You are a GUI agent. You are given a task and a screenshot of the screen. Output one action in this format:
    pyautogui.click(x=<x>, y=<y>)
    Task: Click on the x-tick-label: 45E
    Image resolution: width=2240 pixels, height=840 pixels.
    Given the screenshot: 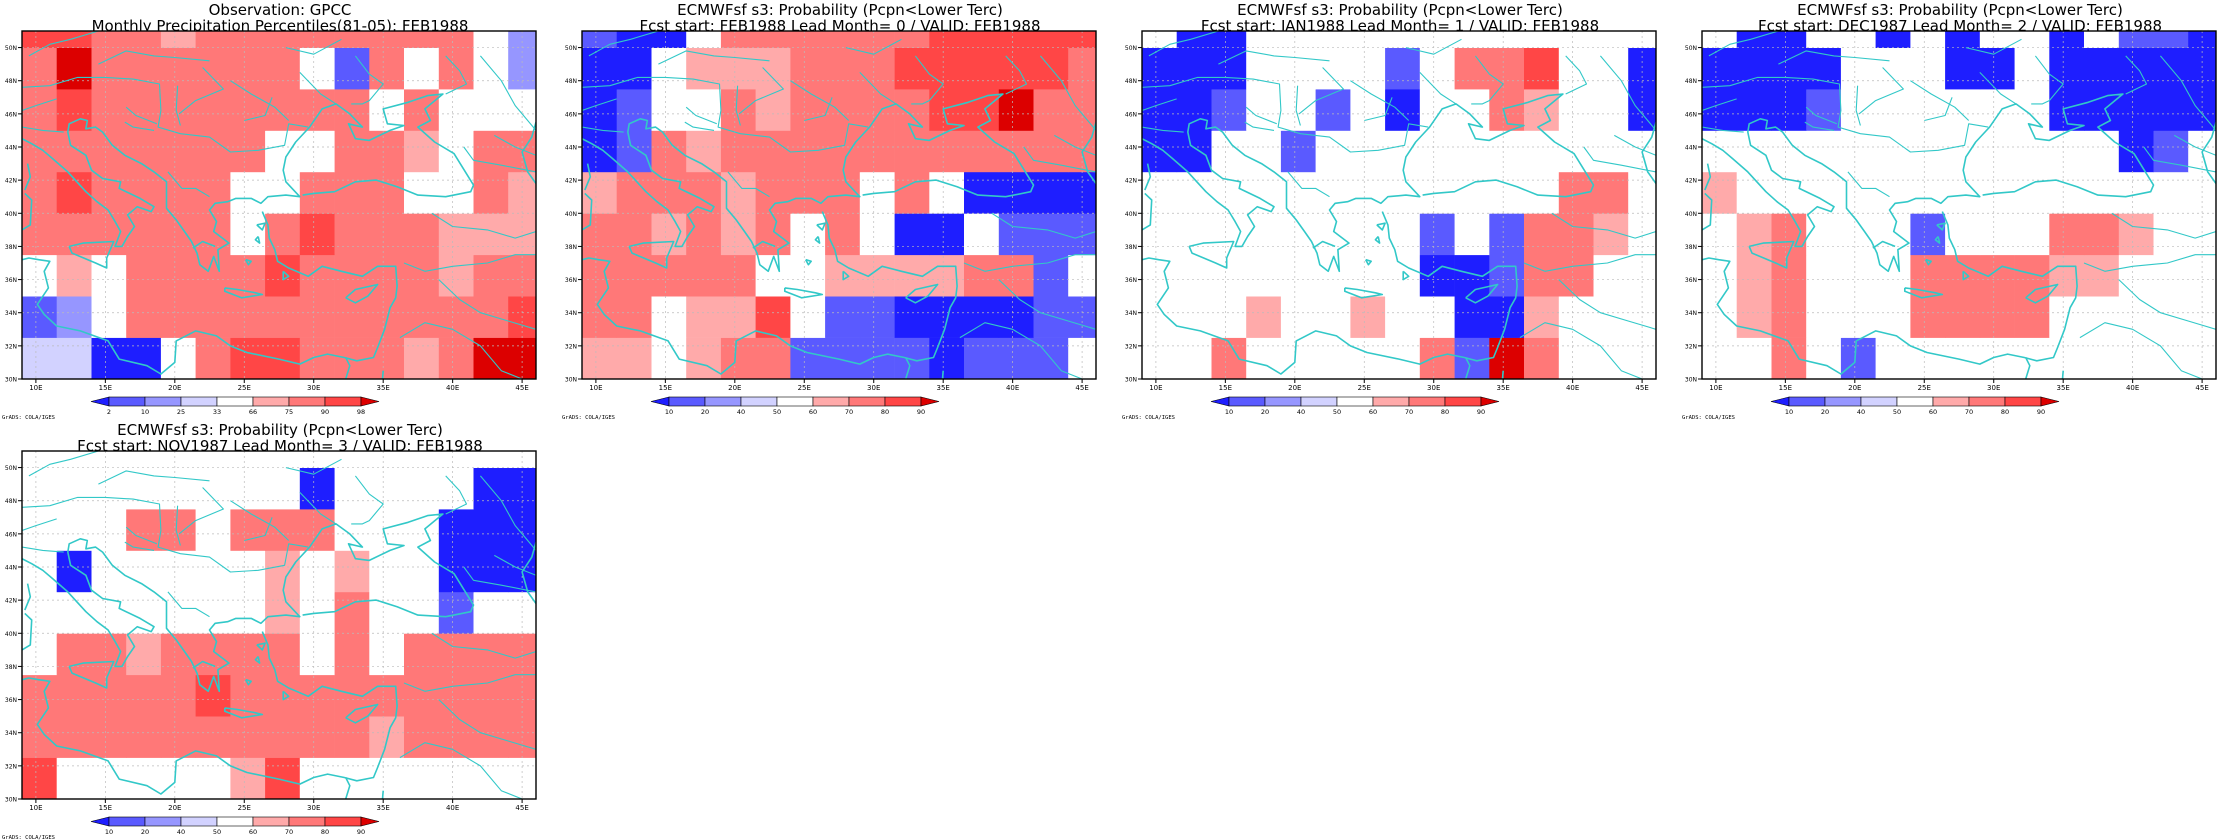 What is the action you would take?
    pyautogui.click(x=1641, y=388)
    